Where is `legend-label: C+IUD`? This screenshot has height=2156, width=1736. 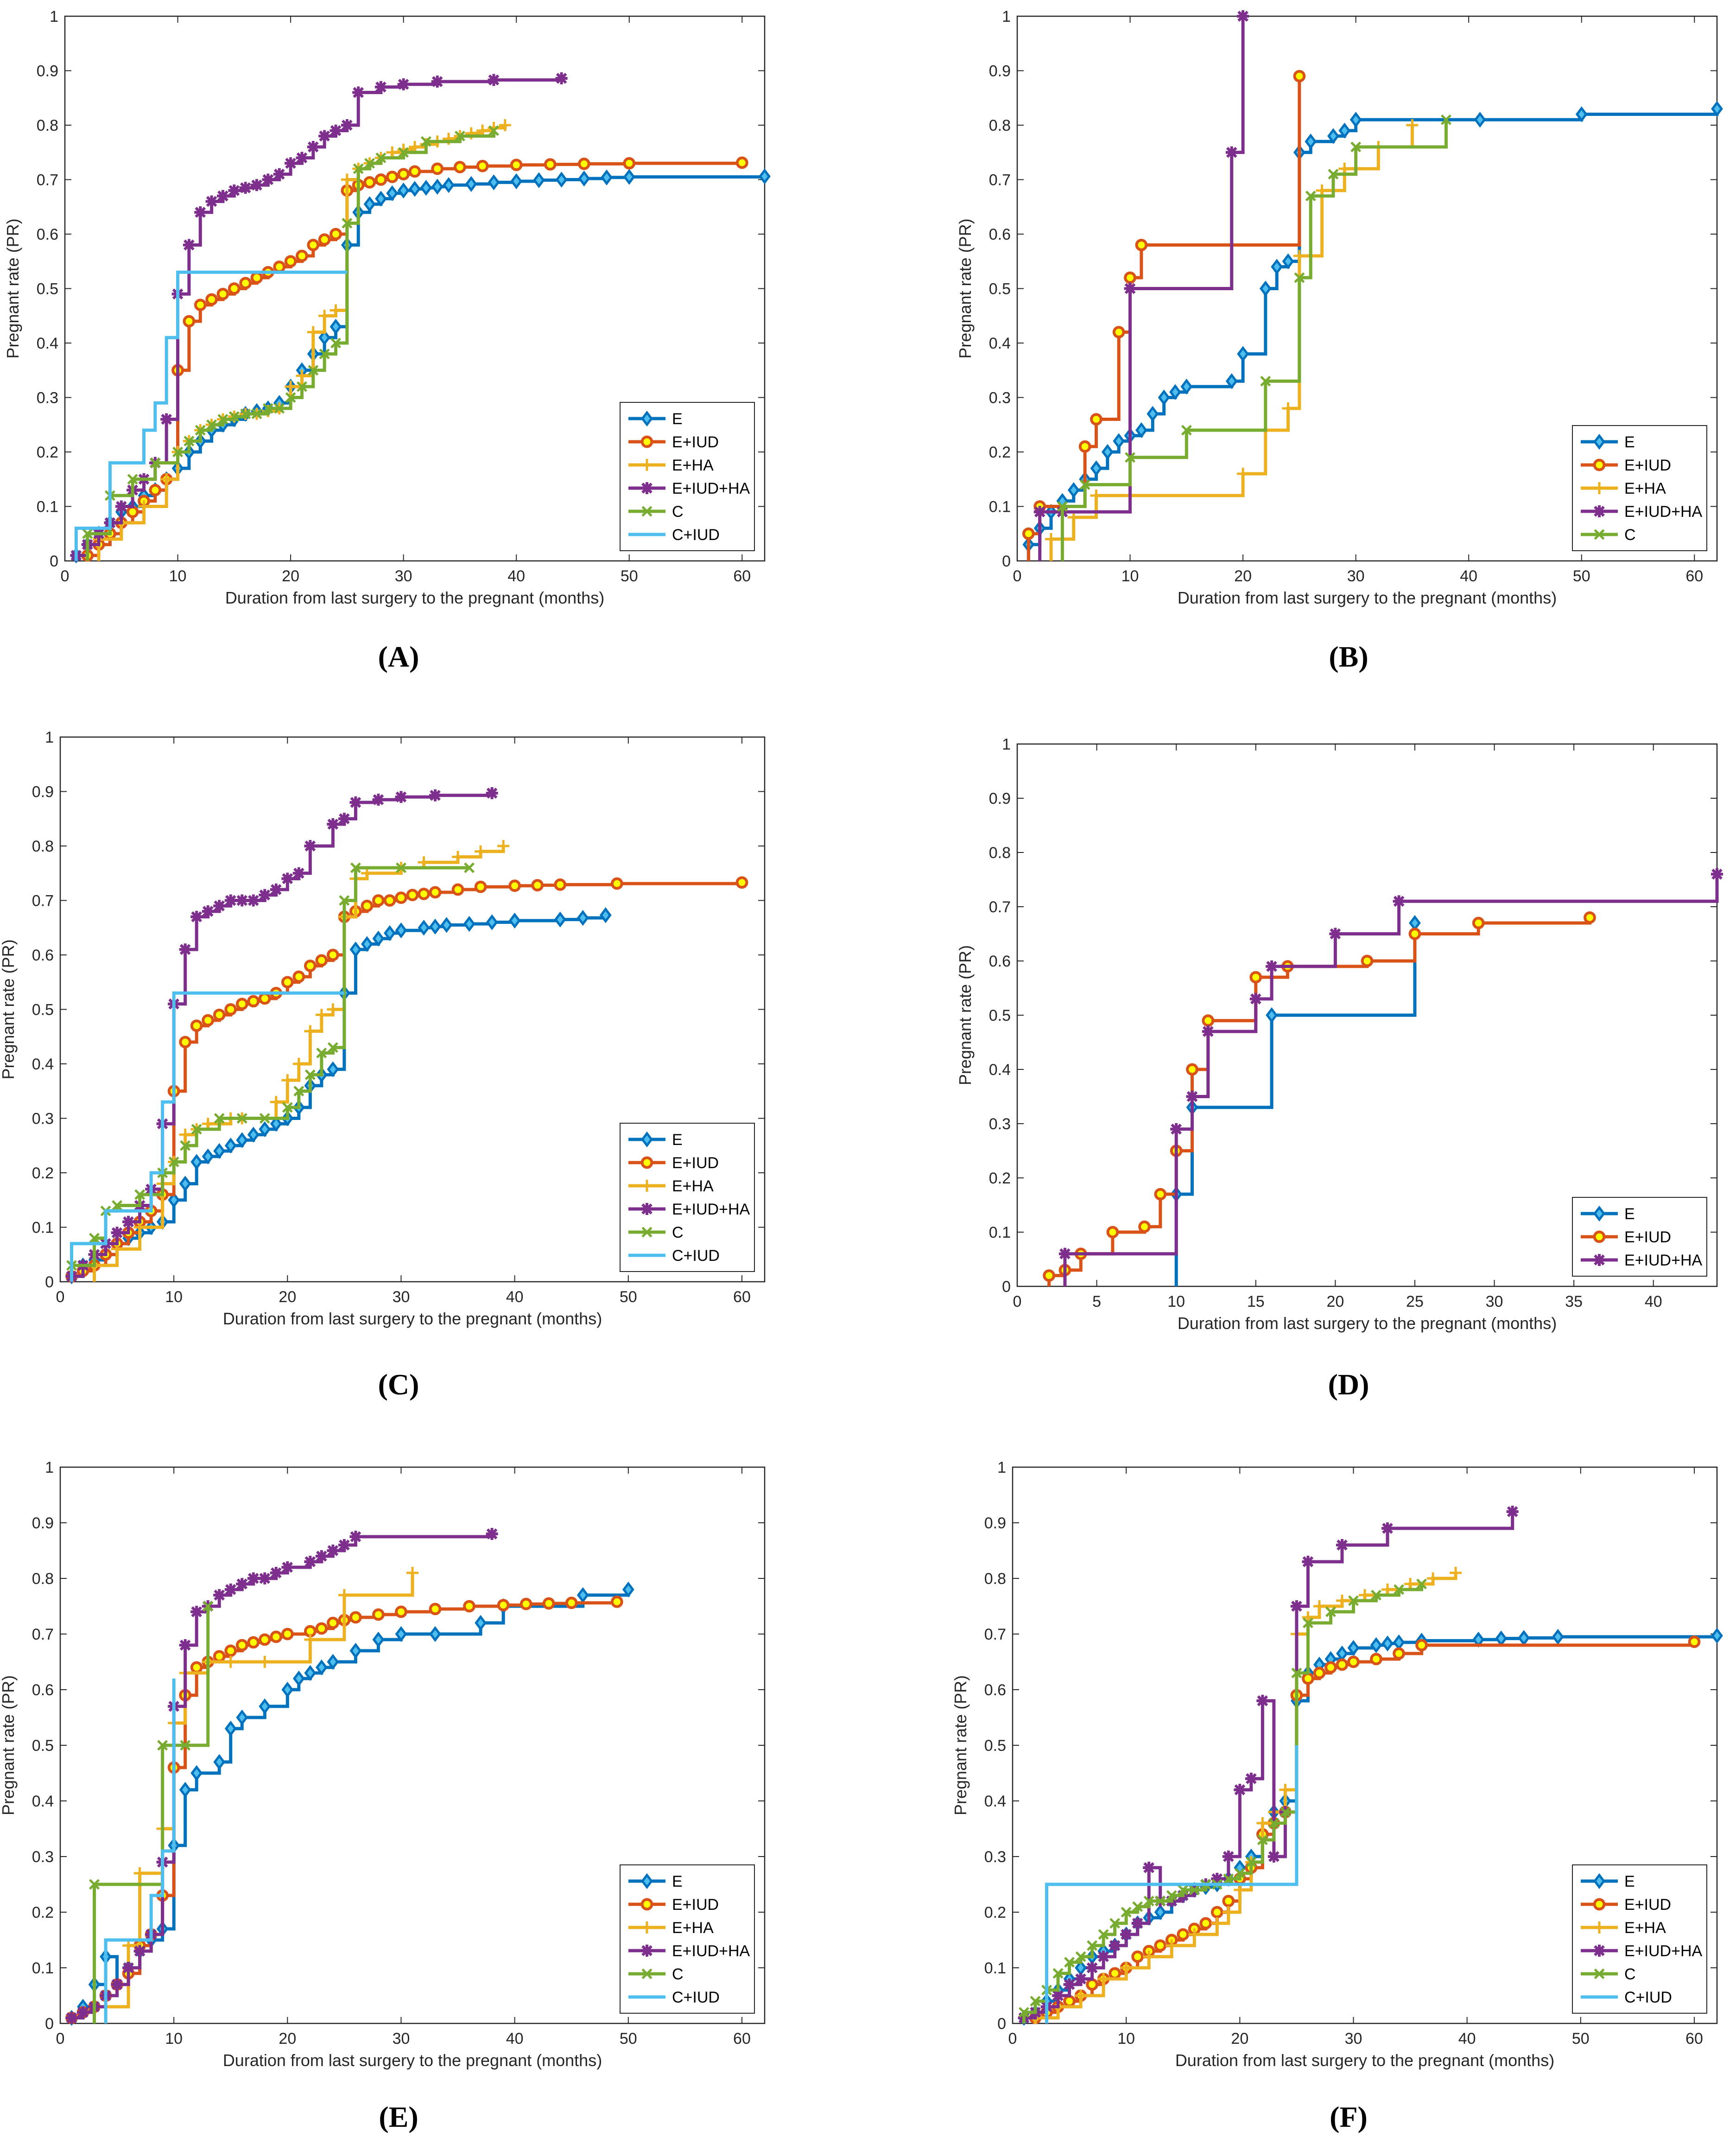
legend-label: C+IUD is located at coordinates (696, 535).